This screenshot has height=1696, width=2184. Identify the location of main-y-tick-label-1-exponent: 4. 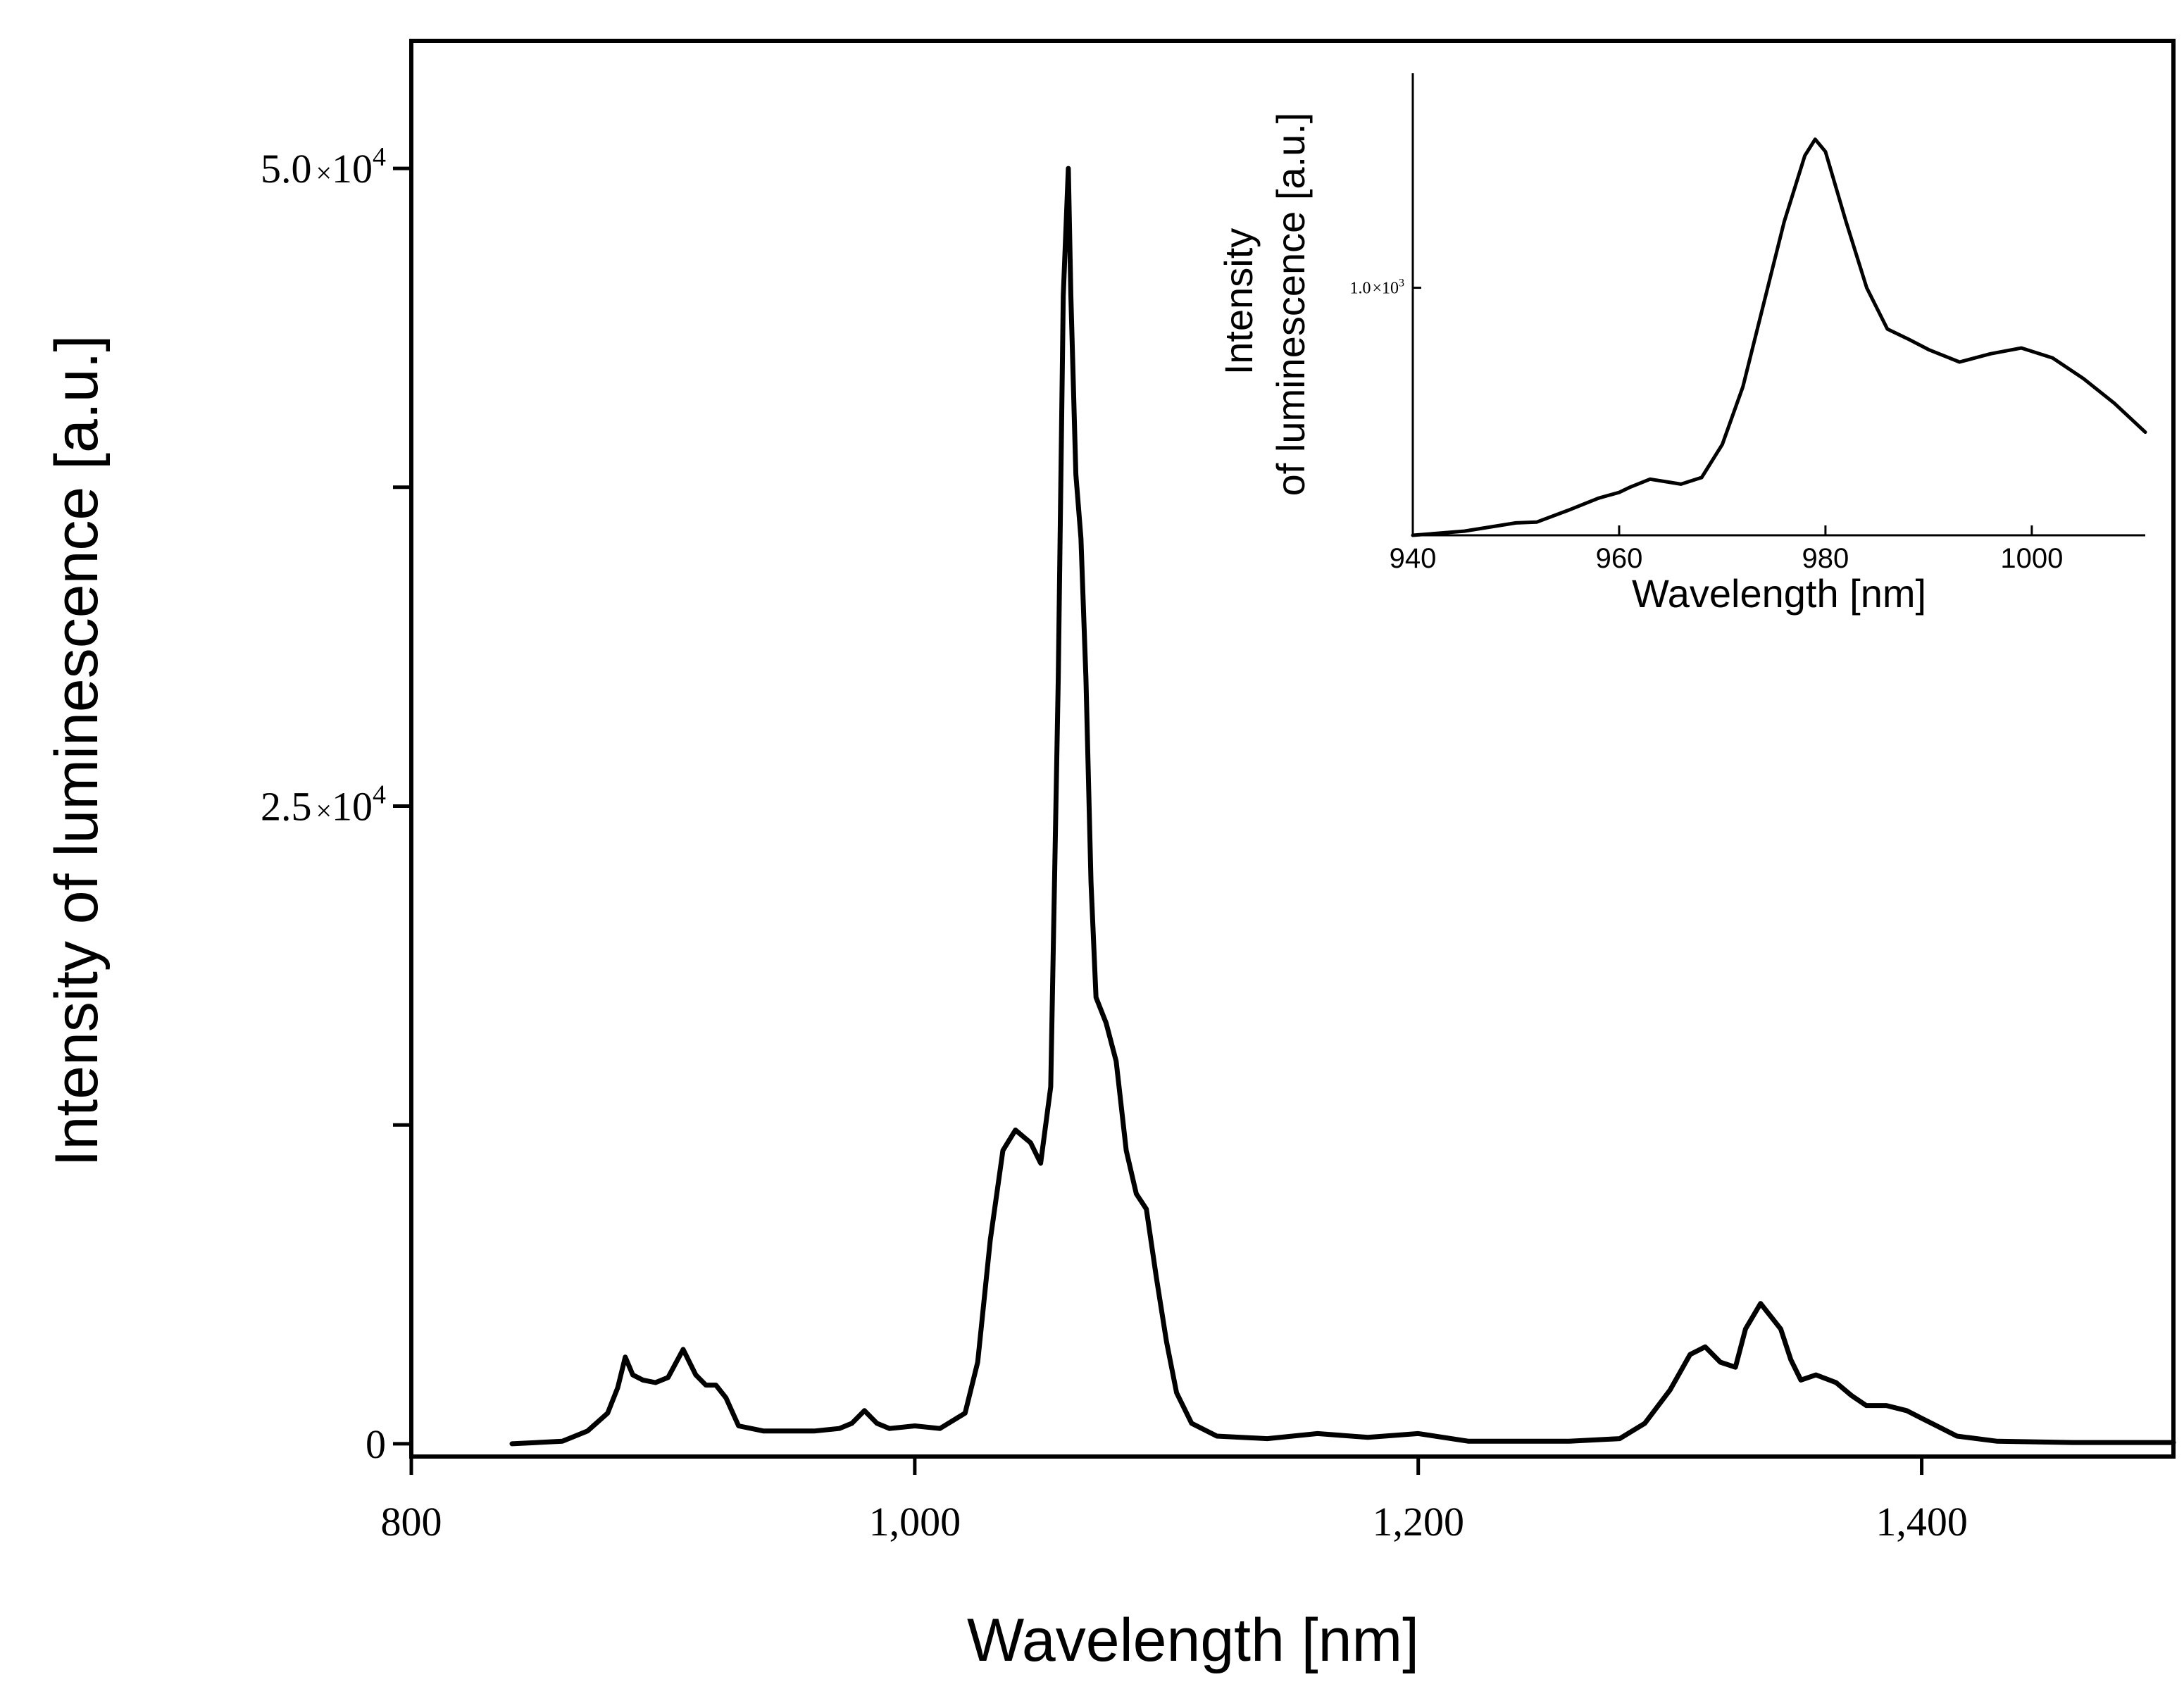
(379, 794).